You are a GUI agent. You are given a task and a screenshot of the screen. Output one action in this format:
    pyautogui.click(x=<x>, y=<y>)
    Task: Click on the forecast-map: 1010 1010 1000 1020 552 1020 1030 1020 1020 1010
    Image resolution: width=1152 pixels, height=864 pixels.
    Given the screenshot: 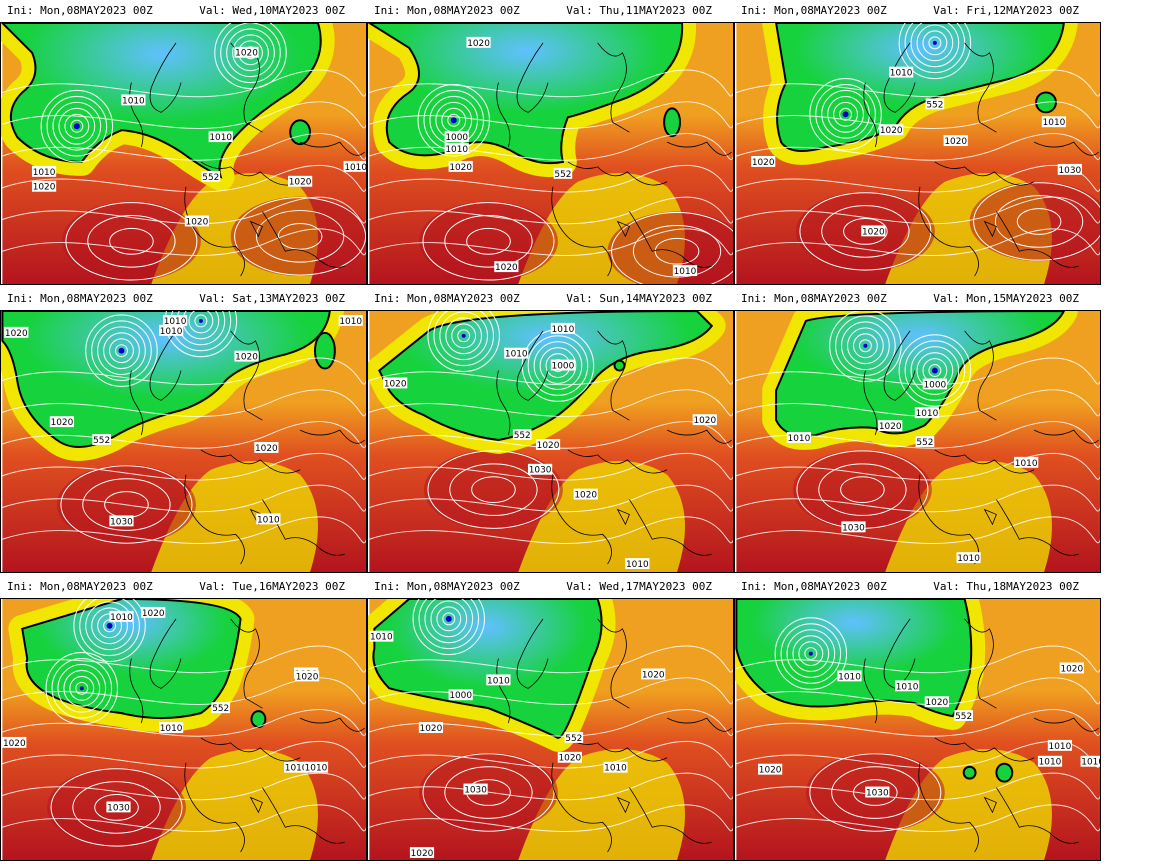 What is the action you would take?
    pyautogui.click(x=550, y=441)
    